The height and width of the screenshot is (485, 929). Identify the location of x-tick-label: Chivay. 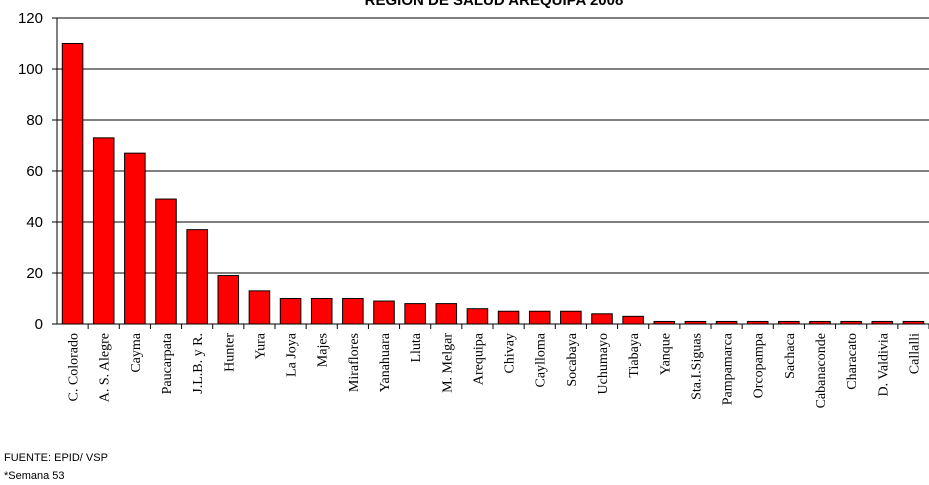
(510, 353).